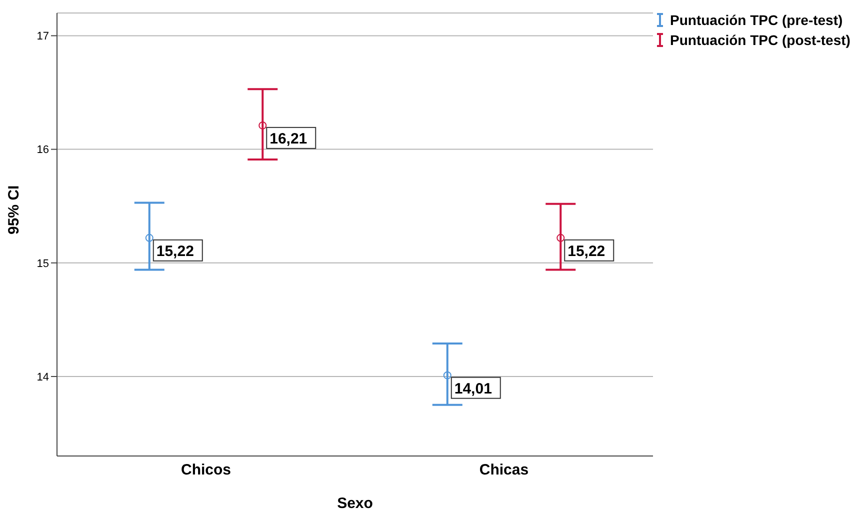 Image resolution: width=864 pixels, height=514 pixels. What do you see at coordinates (756, 20) in the screenshot?
I see `legend-label: Puntuación TPC (pre-test)` at bounding box center [756, 20].